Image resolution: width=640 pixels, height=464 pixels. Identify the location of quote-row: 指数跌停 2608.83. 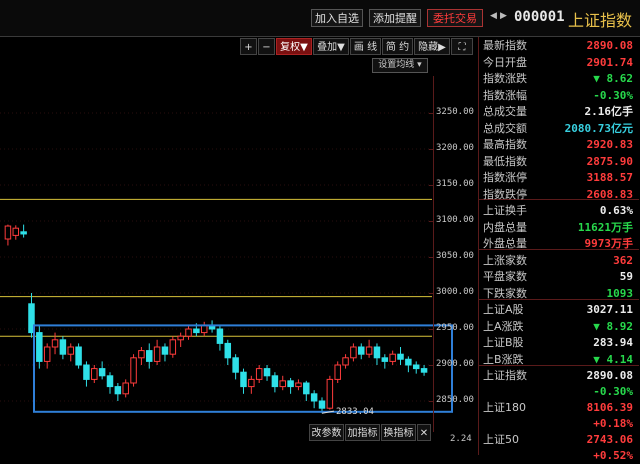
(559, 195).